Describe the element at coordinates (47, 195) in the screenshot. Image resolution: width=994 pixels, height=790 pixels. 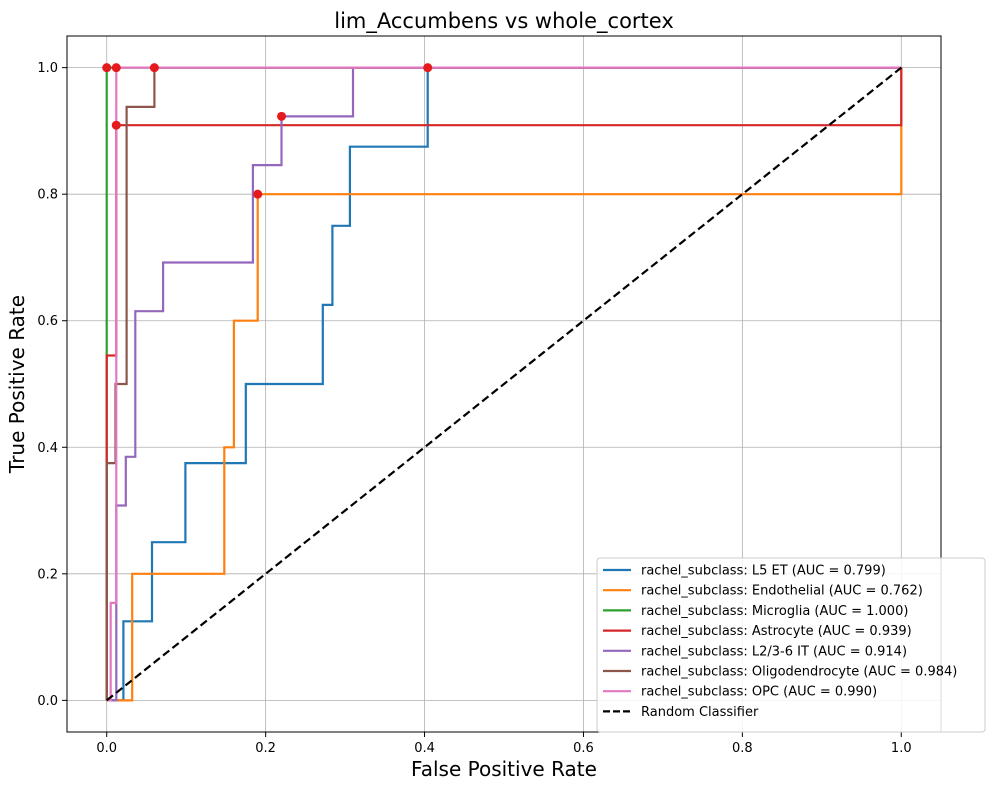
I see `y-tick-label: 0.8` at that location.